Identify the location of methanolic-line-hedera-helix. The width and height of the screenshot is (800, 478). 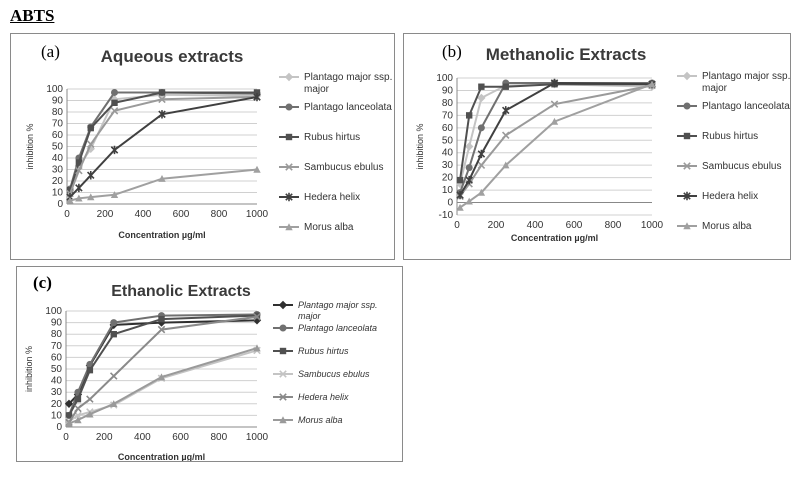
(556, 138).